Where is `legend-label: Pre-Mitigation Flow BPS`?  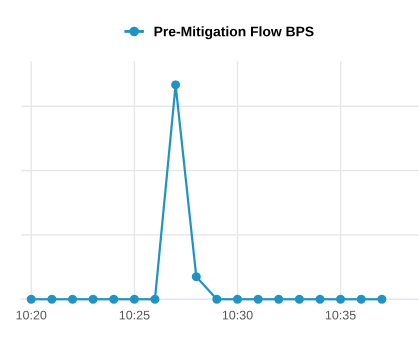
legend-label: Pre-Mitigation Flow BPS is located at coordinates (234, 33).